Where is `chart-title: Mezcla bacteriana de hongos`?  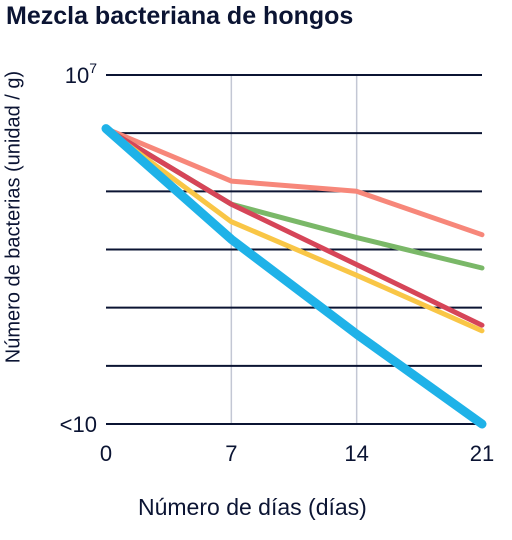
chart-title: Mezcla bacteriana de hongos is located at coordinates (180, 16).